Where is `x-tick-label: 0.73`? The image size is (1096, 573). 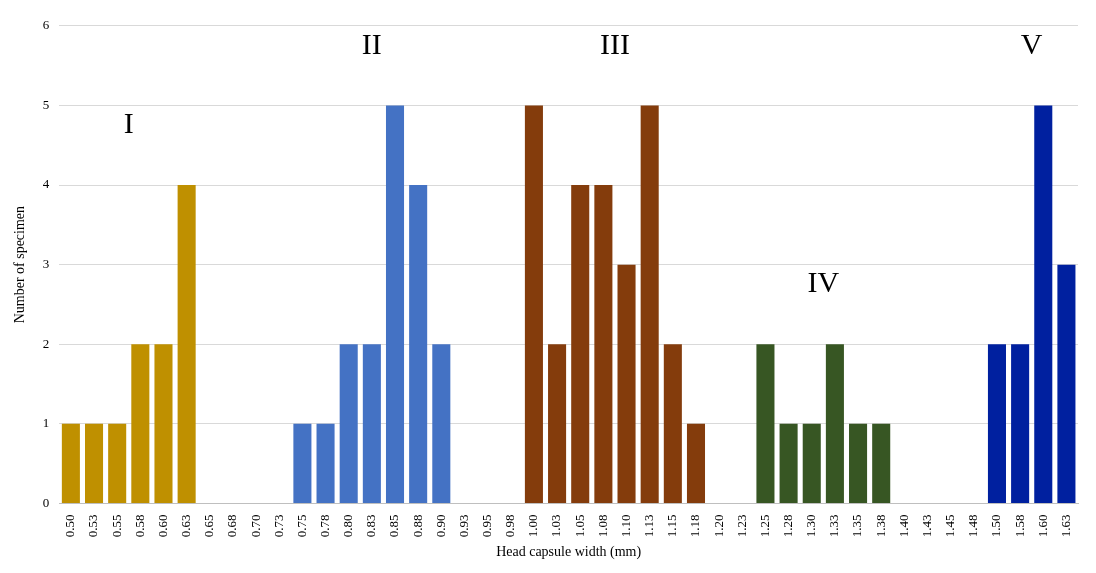 x-tick-label: 0.73 is located at coordinates (278, 526).